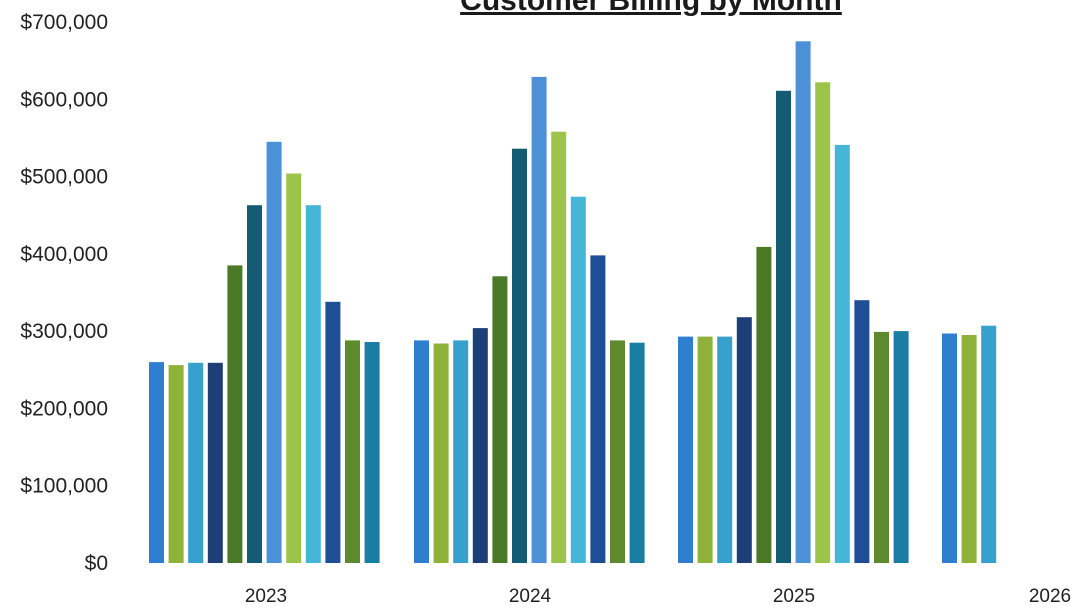 The width and height of the screenshot is (1084, 608). What do you see at coordinates (530, 596) in the screenshot?
I see `x-tick-label-2024: 2024` at bounding box center [530, 596].